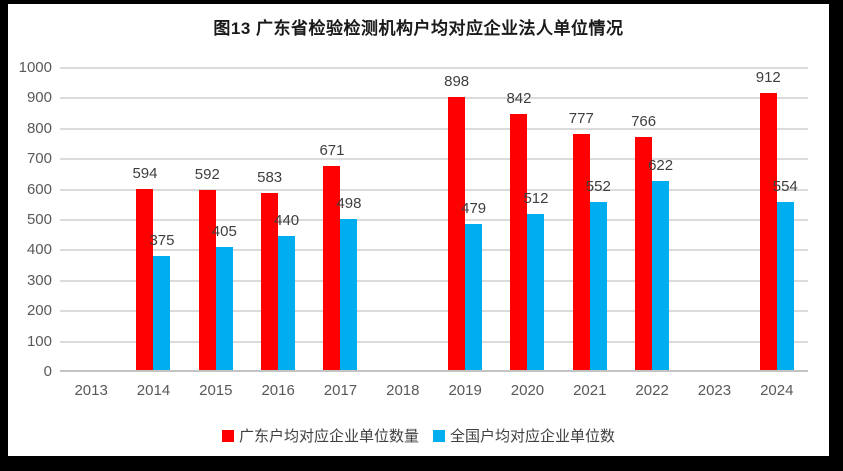 Image resolution: width=843 pixels, height=471 pixels. I want to click on bar-series1-2017, so click(349, 294).